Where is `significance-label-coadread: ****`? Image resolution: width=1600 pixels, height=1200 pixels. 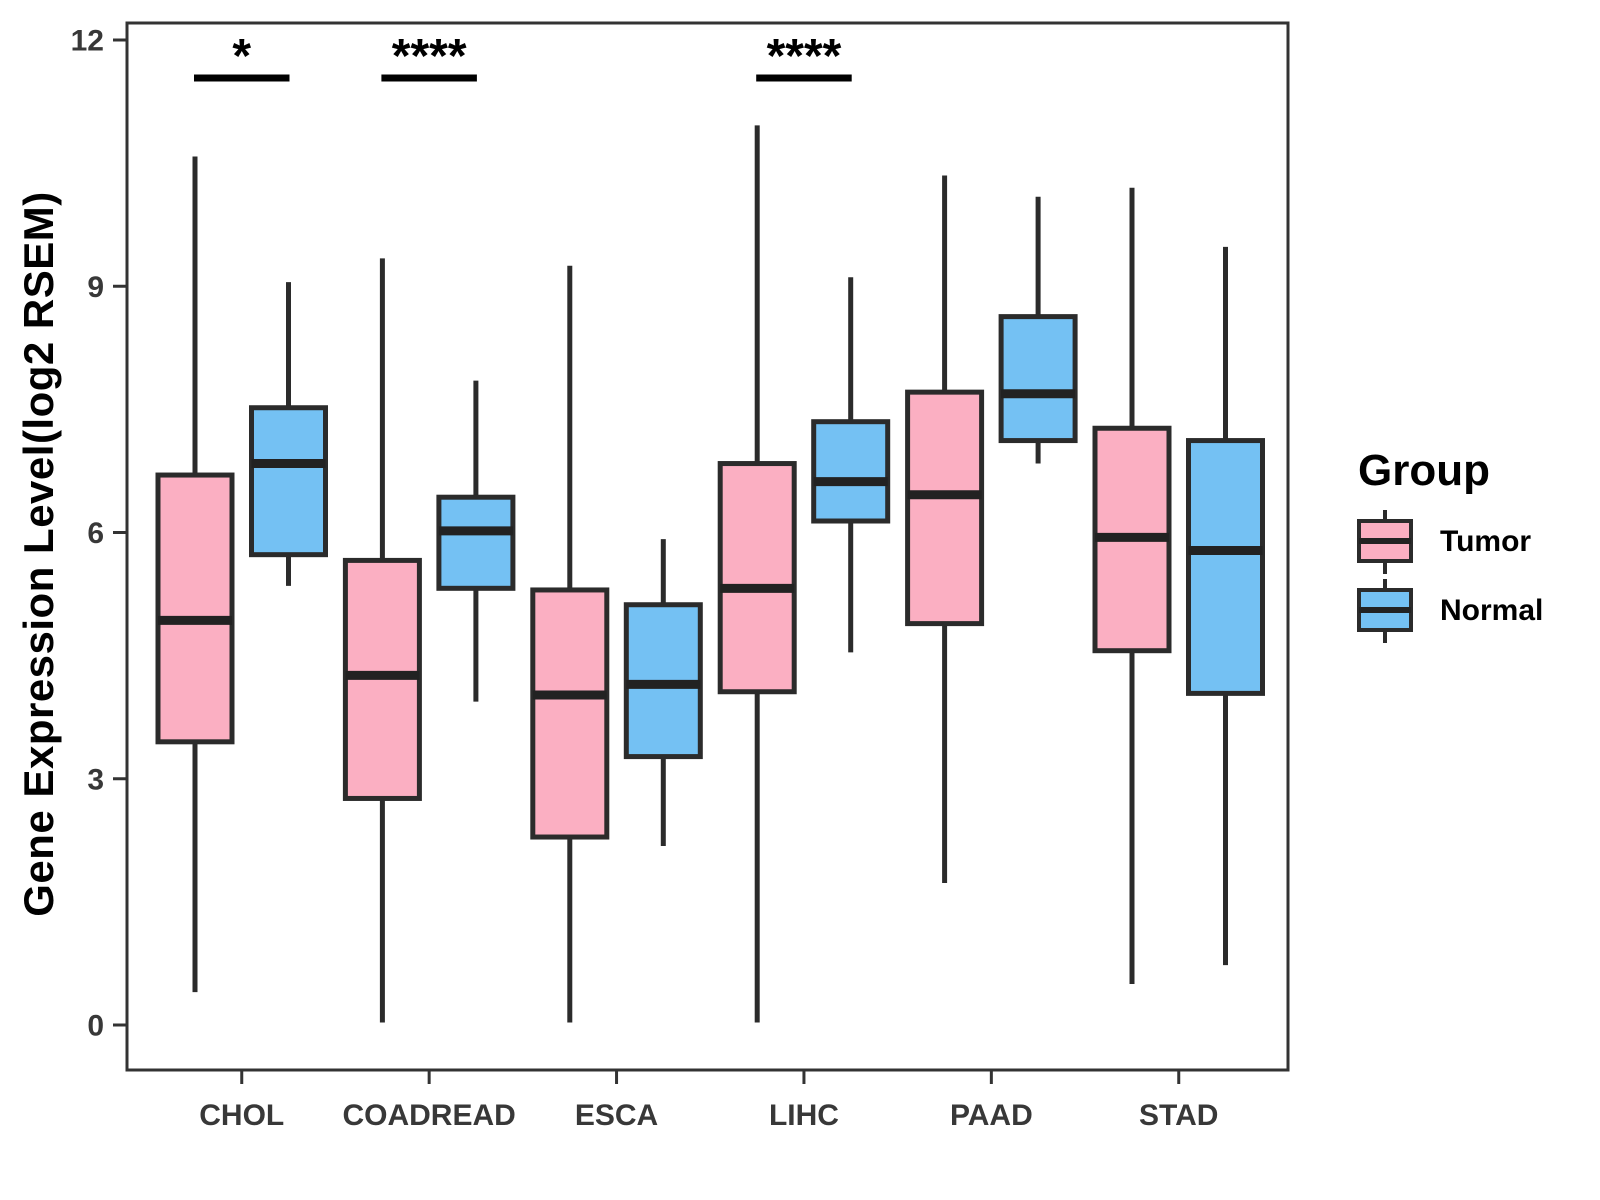
significance-label-coadread: **** is located at coordinates (429, 56).